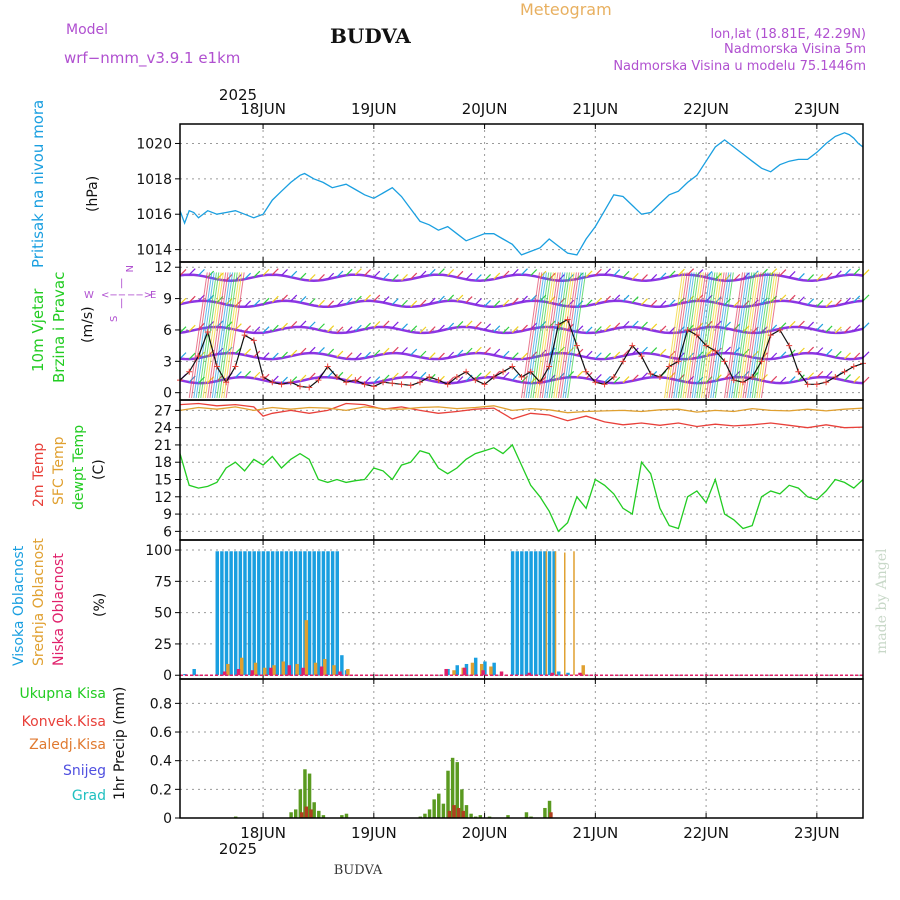  Describe the element at coordinates (38, 330) in the screenshot. I see `wind-series-label-1: 10m Vjetar` at that location.